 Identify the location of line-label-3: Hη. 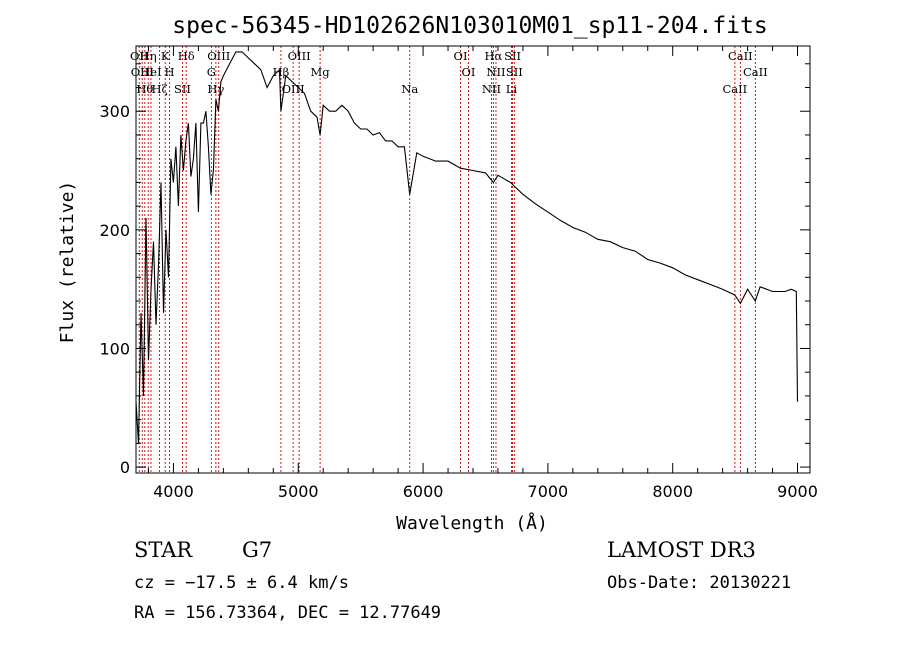
(148, 56).